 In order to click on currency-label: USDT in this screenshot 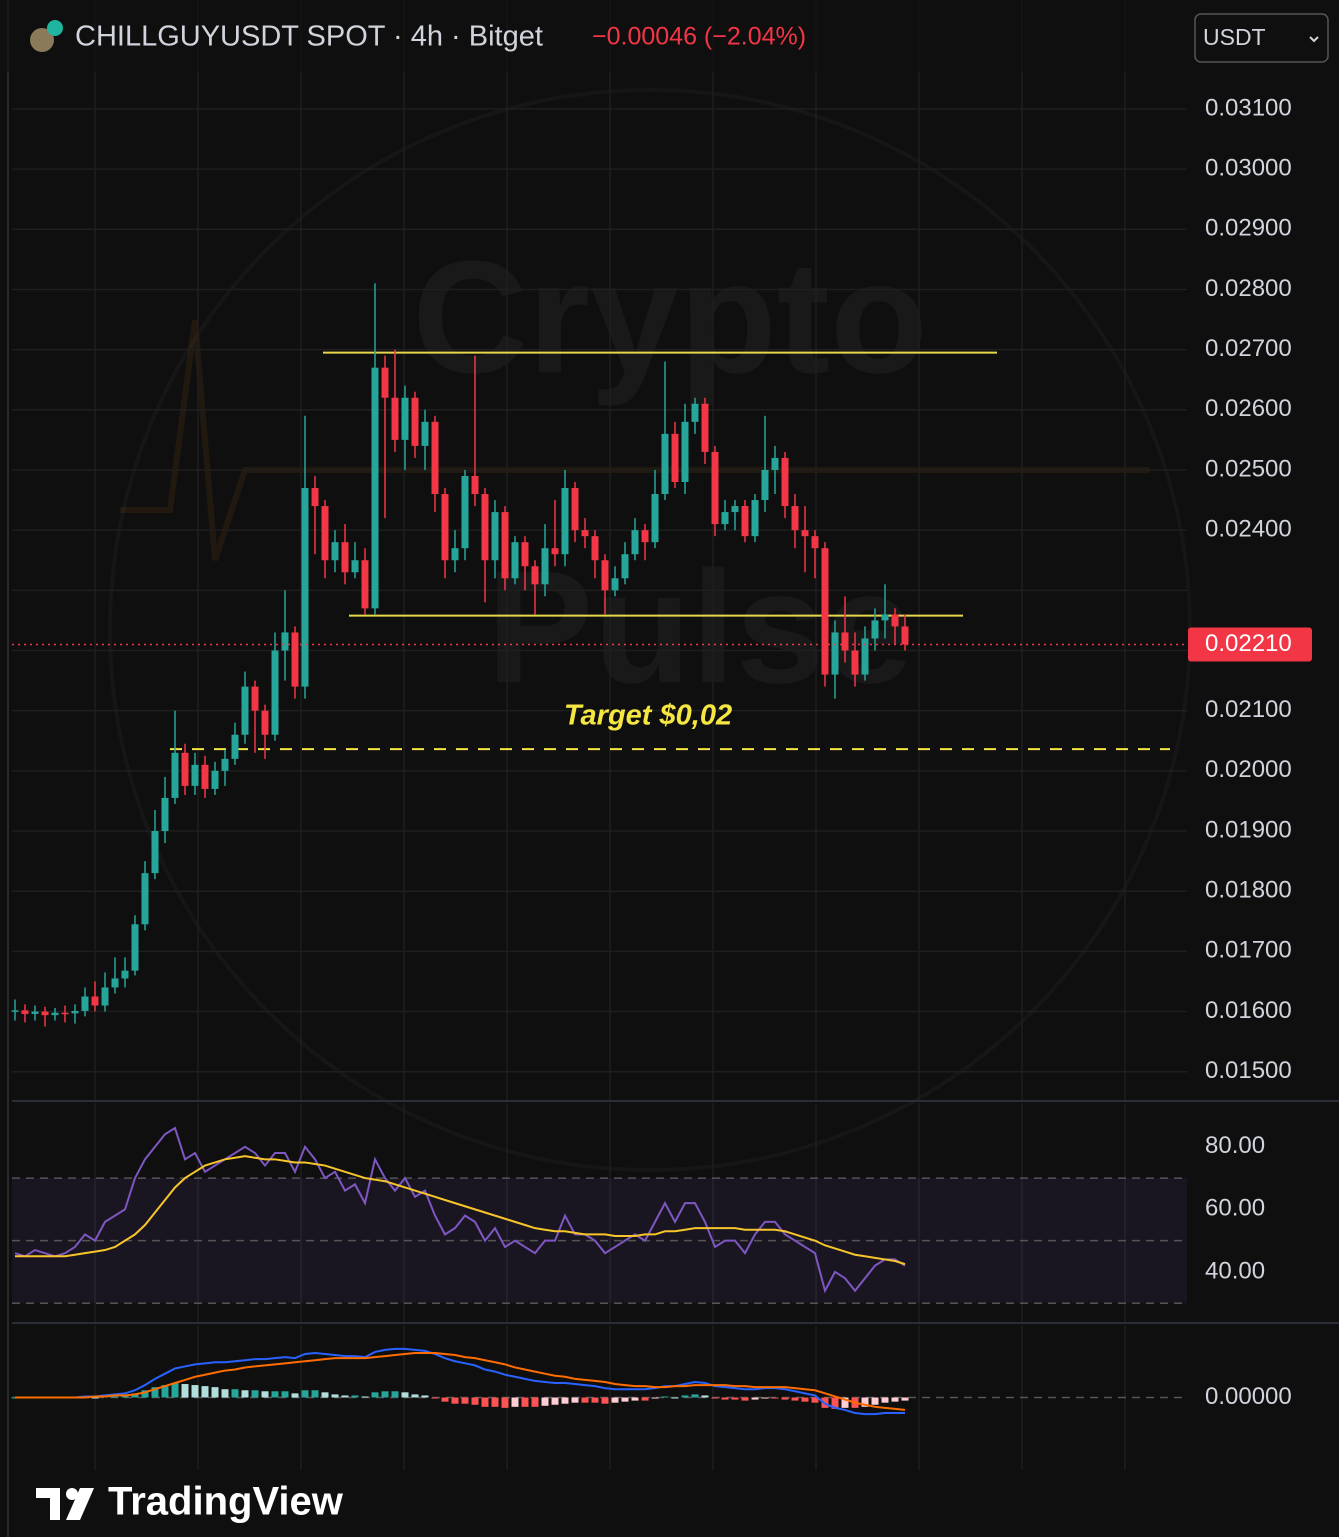, I will do `click(1234, 37)`.